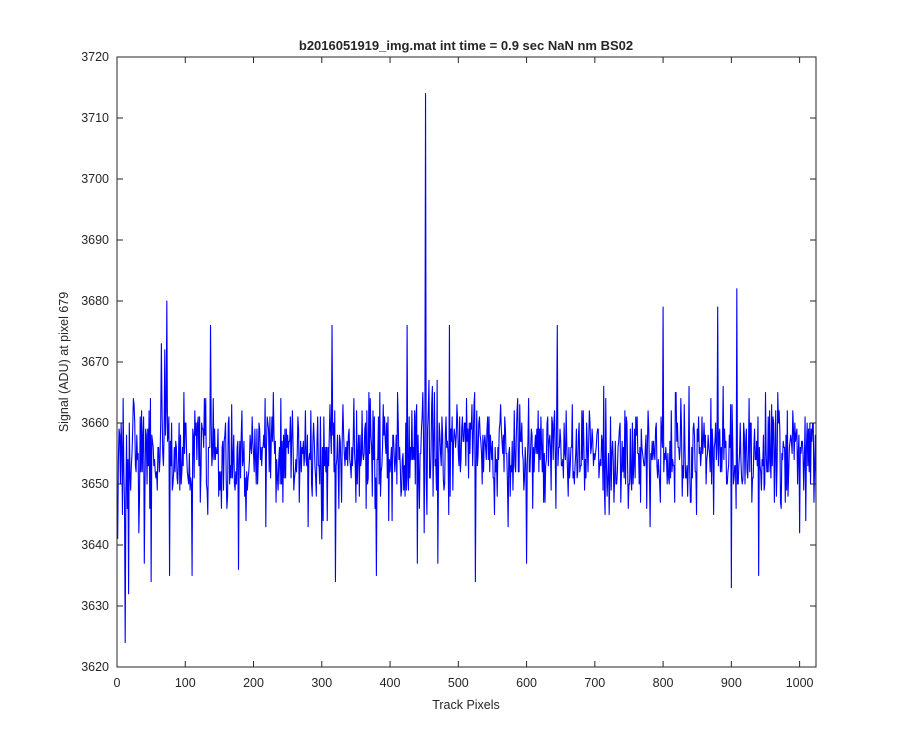 This screenshot has height=755, width=900. Describe the element at coordinates (95, 606) in the screenshot. I see `y-tick-label: 3630` at that location.